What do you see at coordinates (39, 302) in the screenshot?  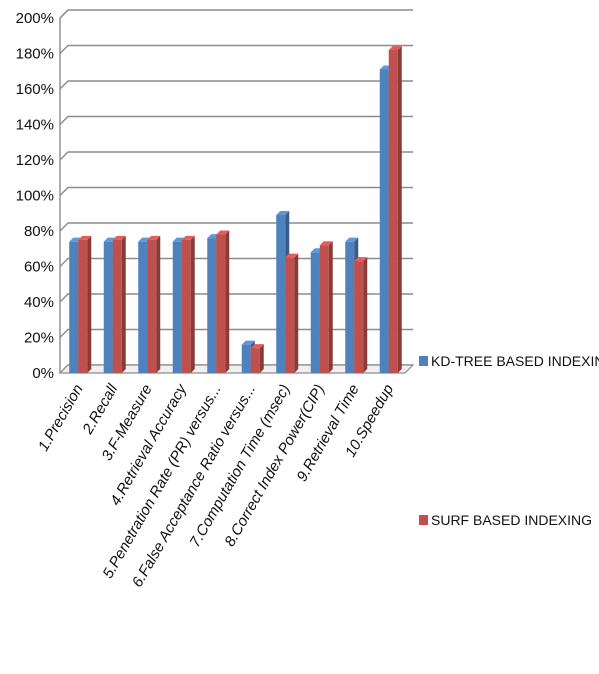 I see `y-tick-label: 40%` at bounding box center [39, 302].